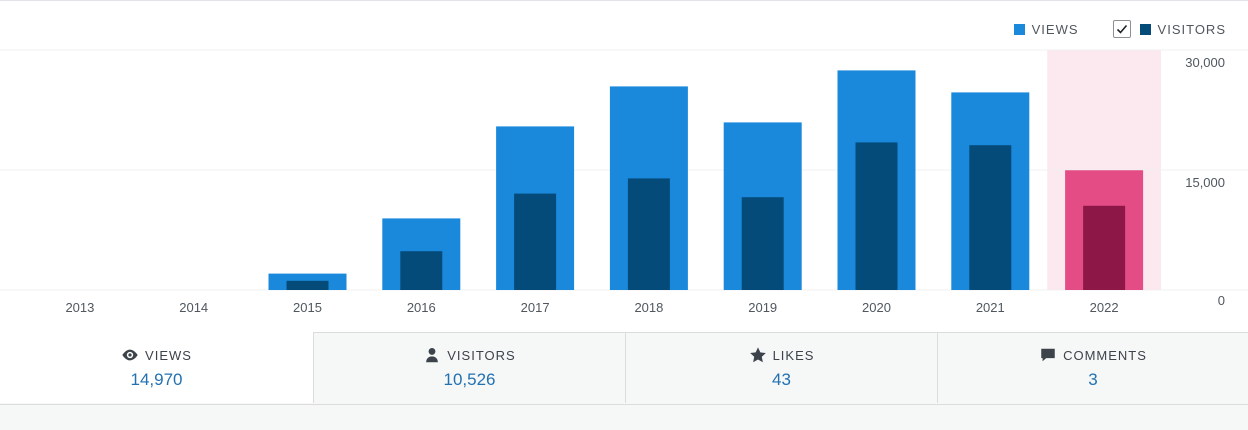 The image size is (1248, 430). Describe the element at coordinates (762, 243) in the screenshot. I see `visitors-bar-2019` at that location.